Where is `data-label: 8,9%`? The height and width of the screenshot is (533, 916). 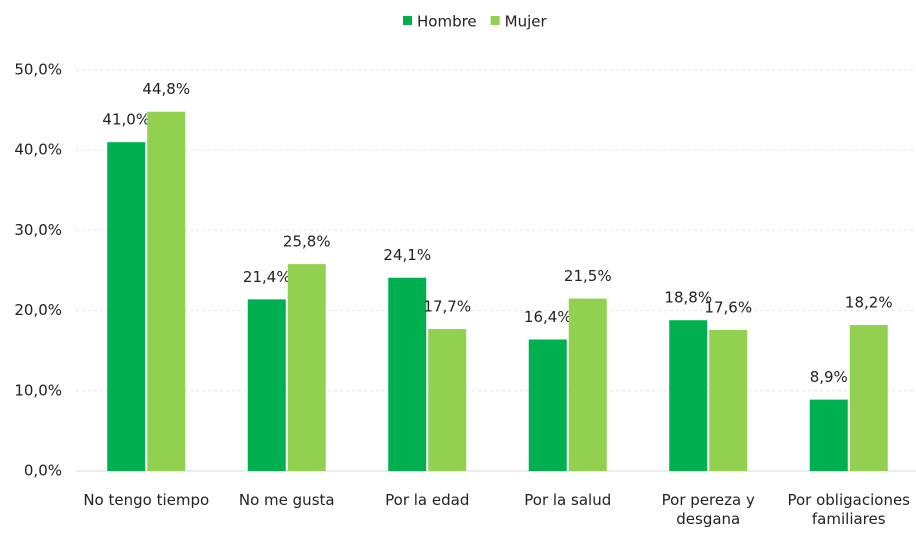
data-label: 8,9% is located at coordinates (829, 377).